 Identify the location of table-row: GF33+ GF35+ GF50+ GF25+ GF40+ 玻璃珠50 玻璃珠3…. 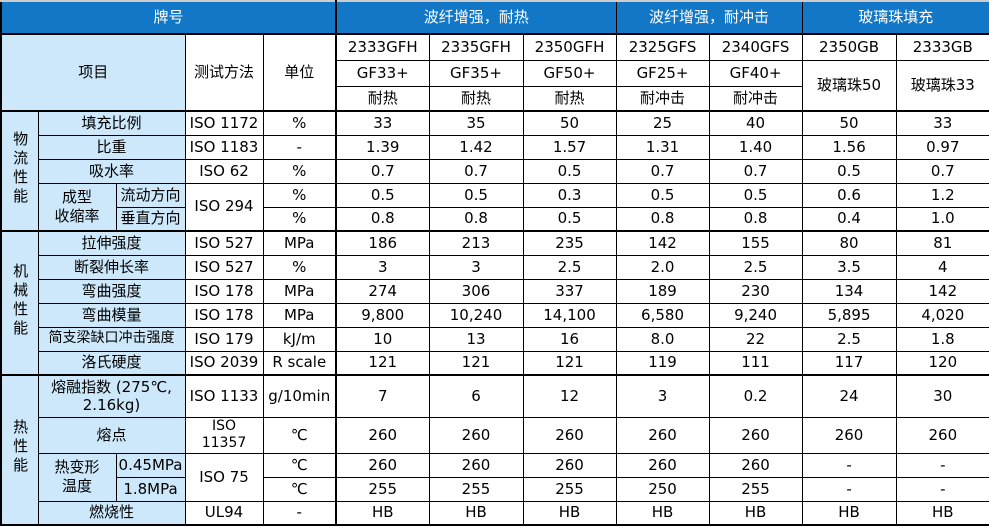
(495, 85).